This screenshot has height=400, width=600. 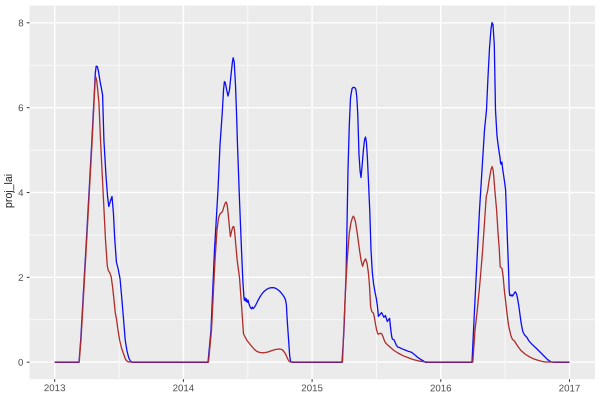 What do you see at coordinates (55, 388) in the screenshot?
I see `svg-text: 2013` at bounding box center [55, 388].